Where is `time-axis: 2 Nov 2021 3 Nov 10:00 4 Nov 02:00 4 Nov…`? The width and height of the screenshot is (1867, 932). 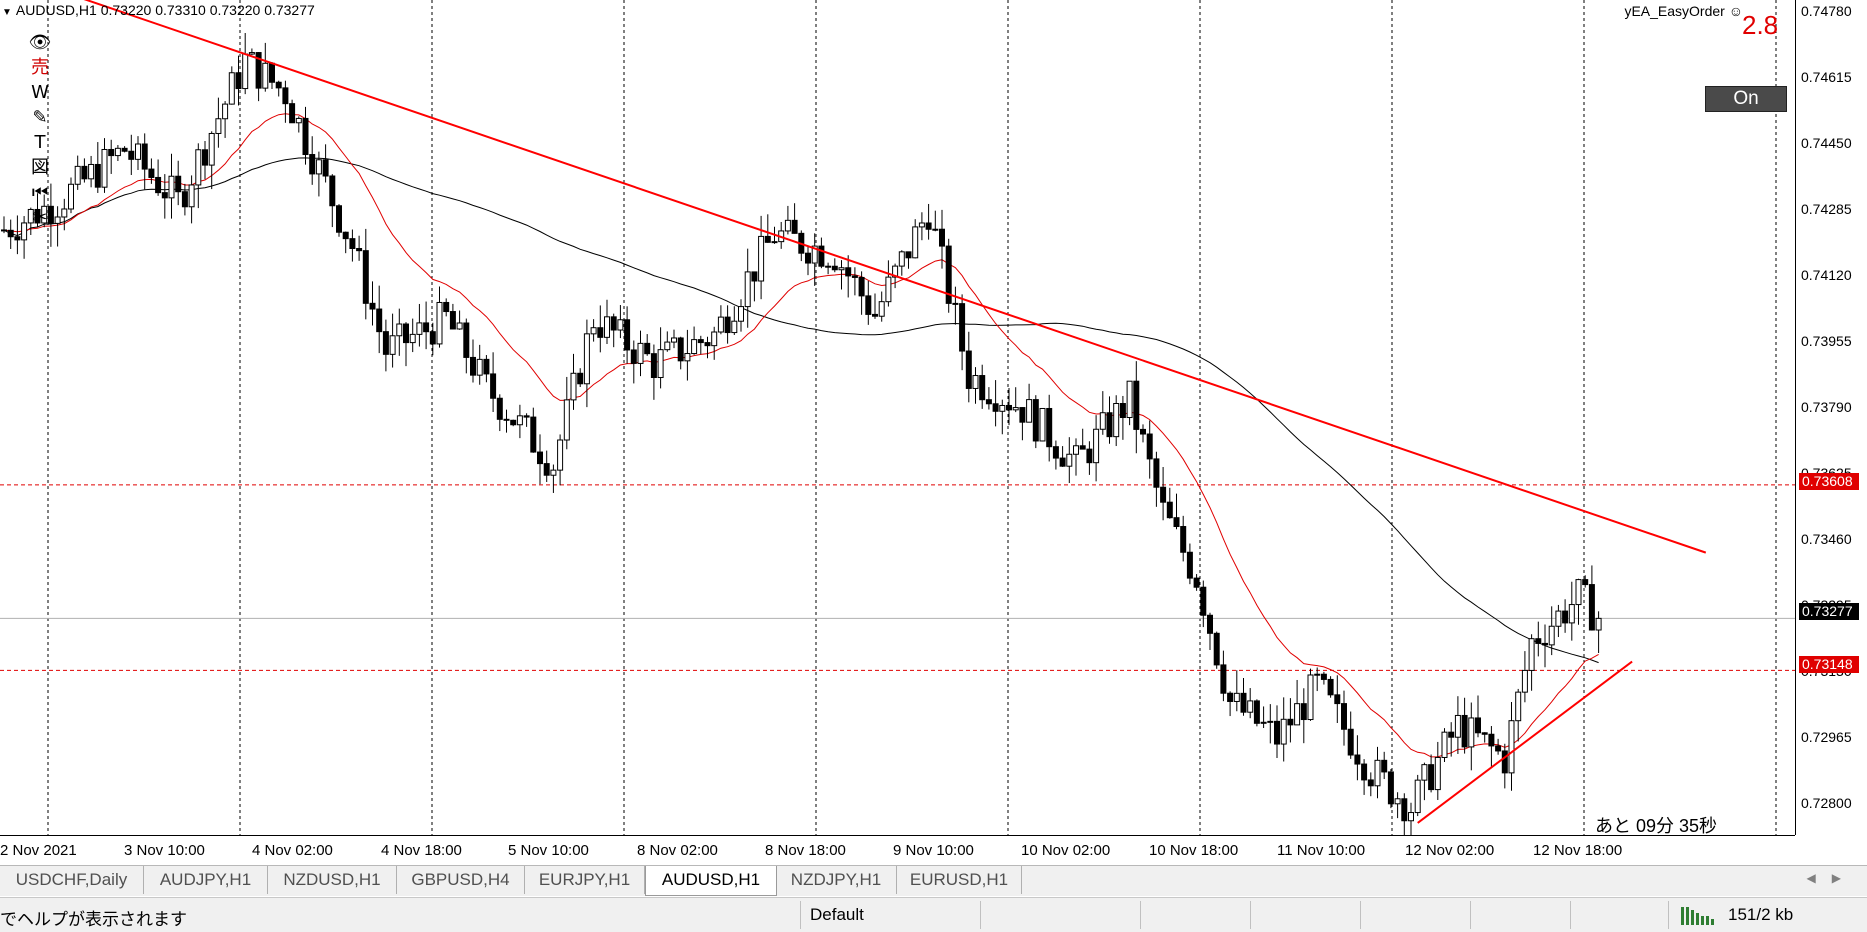 time-axis: 2 Nov 2021 3 Nov 10:00 4 Nov 02:00 4 Nov… is located at coordinates (897, 849).